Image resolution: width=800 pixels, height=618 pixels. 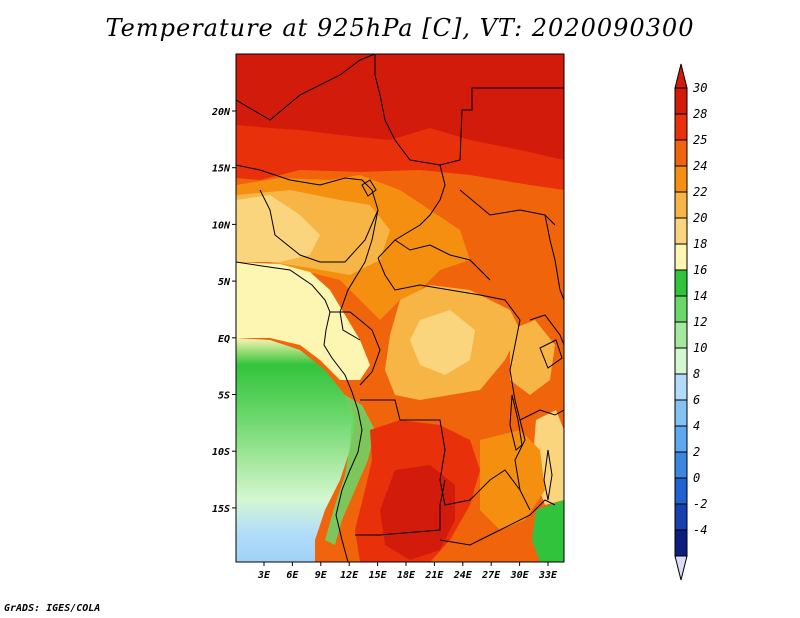 I want to click on colorbar-label: 10, so click(x=700, y=348).